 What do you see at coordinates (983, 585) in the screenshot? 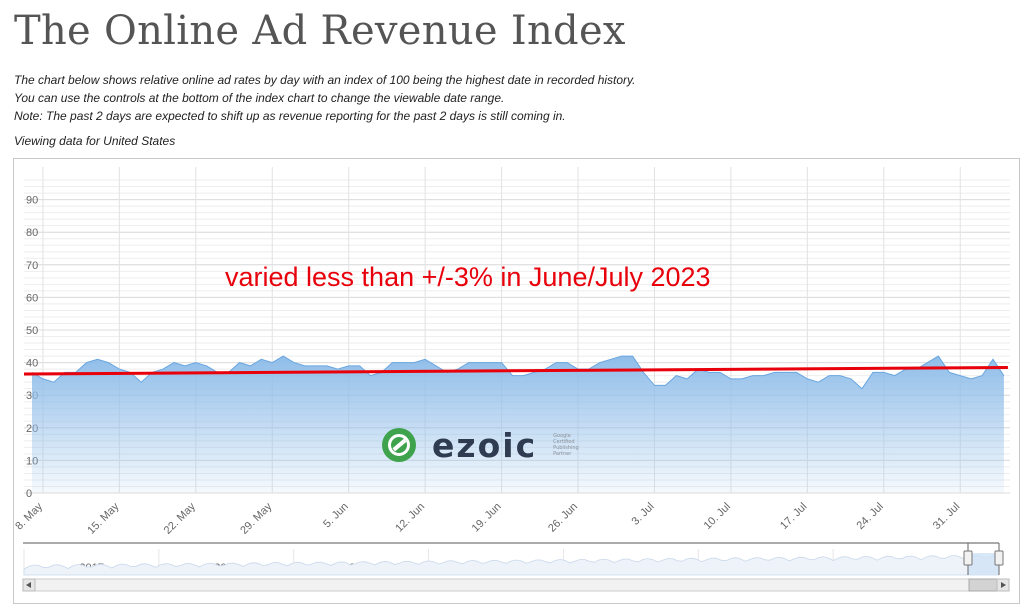
I see `scrollbar-thumb` at bounding box center [983, 585].